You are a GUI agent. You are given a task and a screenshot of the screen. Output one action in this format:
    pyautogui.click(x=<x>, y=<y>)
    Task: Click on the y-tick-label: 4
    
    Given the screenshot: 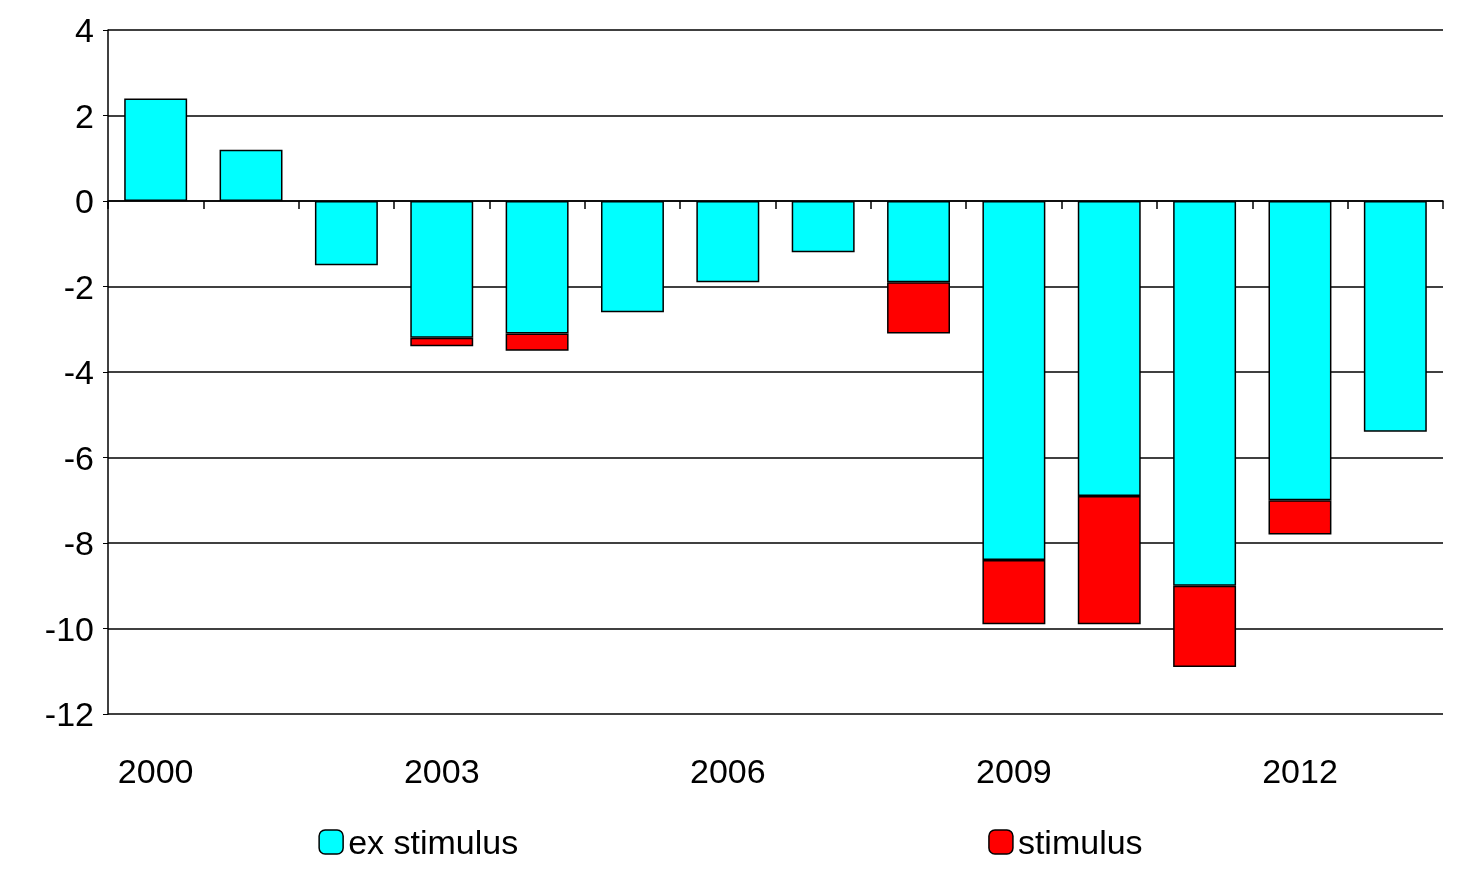 What is the action you would take?
    pyautogui.click(x=84, y=30)
    